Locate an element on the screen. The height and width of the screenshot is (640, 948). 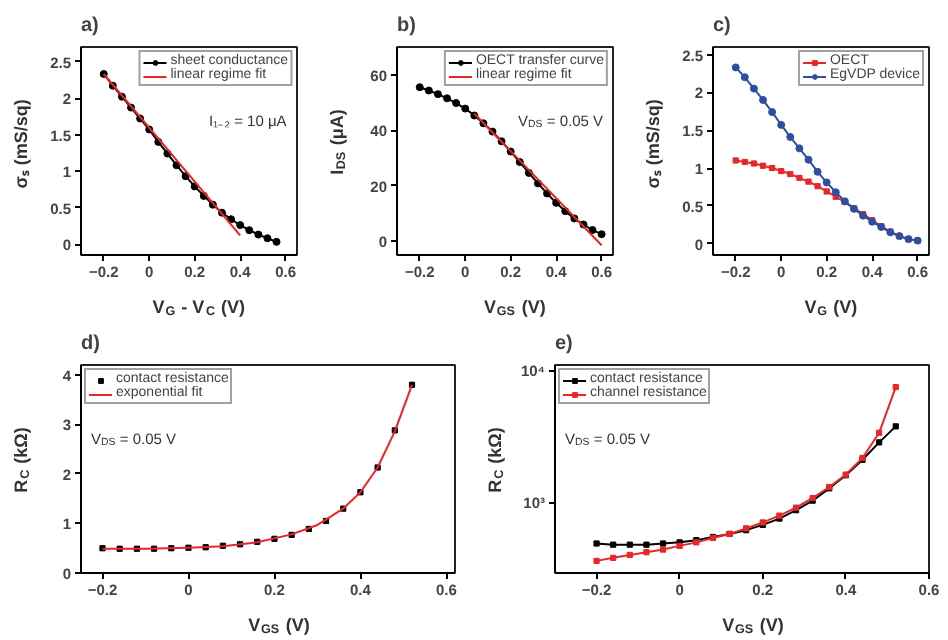
chart-title: c) is located at coordinates (722, 26).